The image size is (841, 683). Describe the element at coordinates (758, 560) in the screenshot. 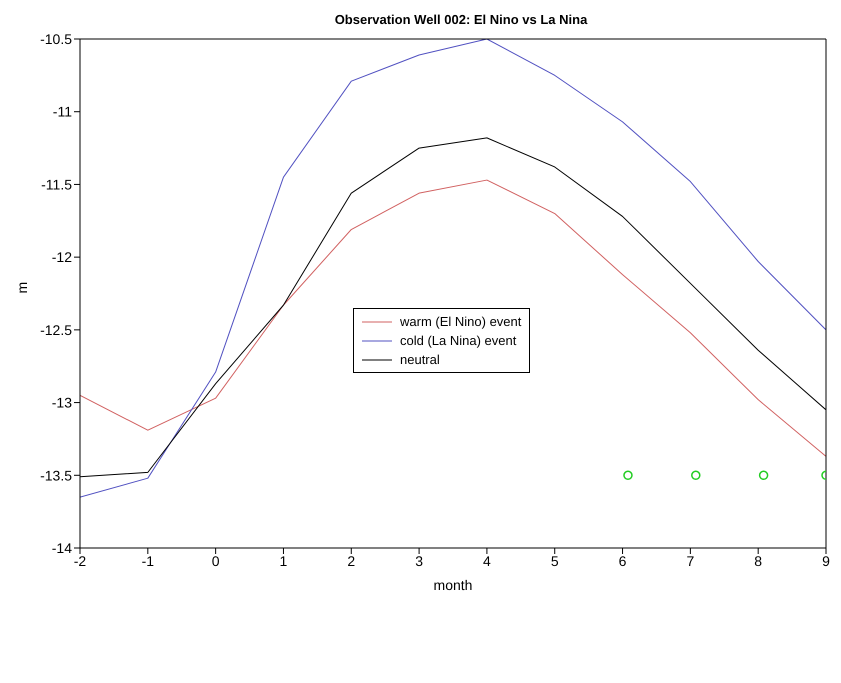

I see `x-tick-label: 8` at that location.